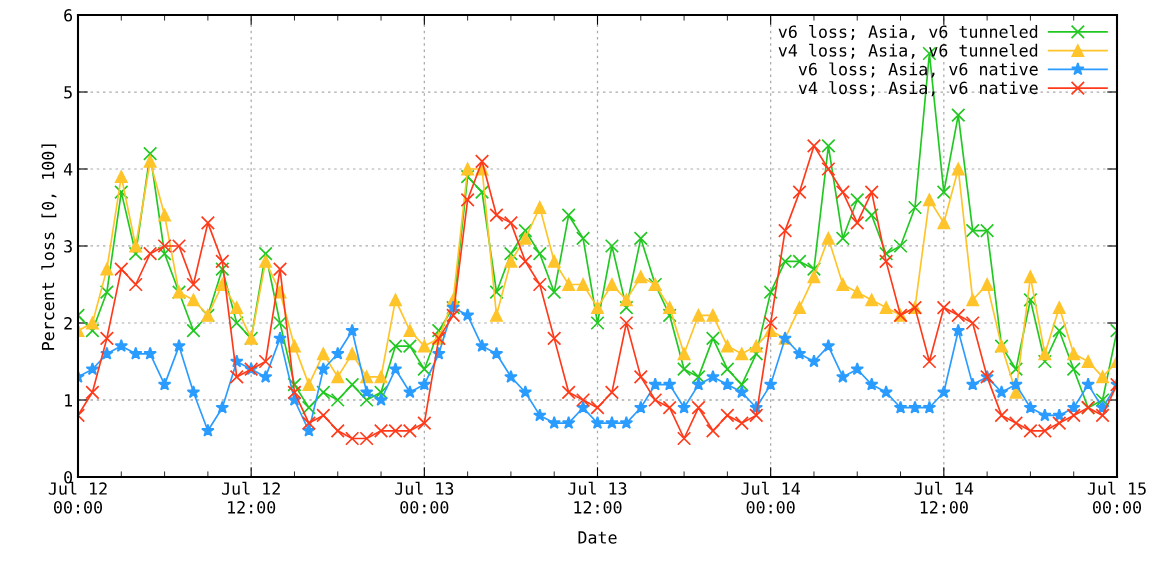 This screenshot has width=1156, height=572. I want to click on legend-label: v6 loss; Asia, v6 tunneled, so click(908, 33).